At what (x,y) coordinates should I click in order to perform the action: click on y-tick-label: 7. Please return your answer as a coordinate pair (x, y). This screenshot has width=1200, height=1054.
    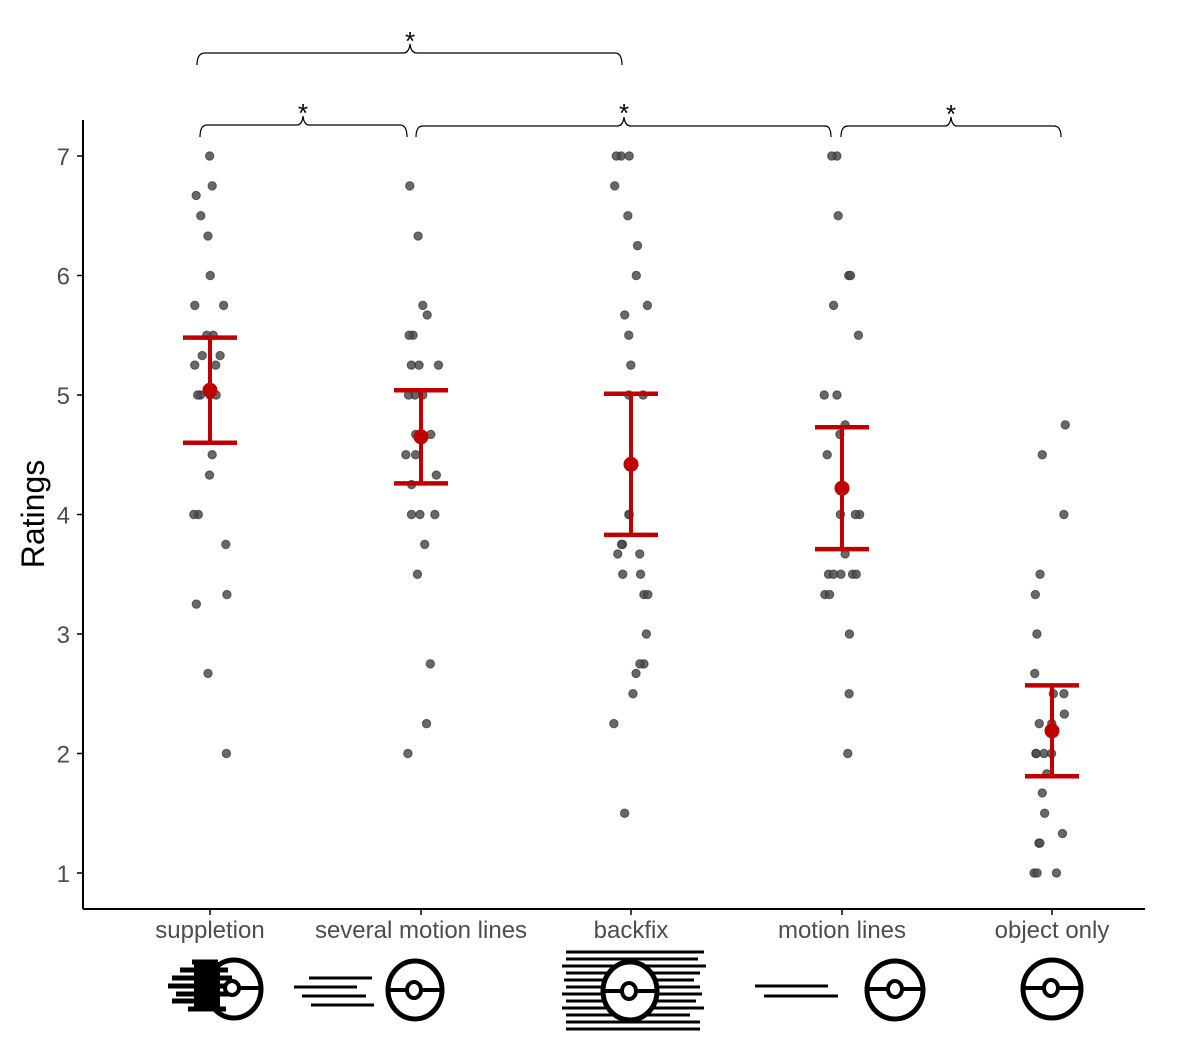
    Looking at the image, I should click on (63, 157).